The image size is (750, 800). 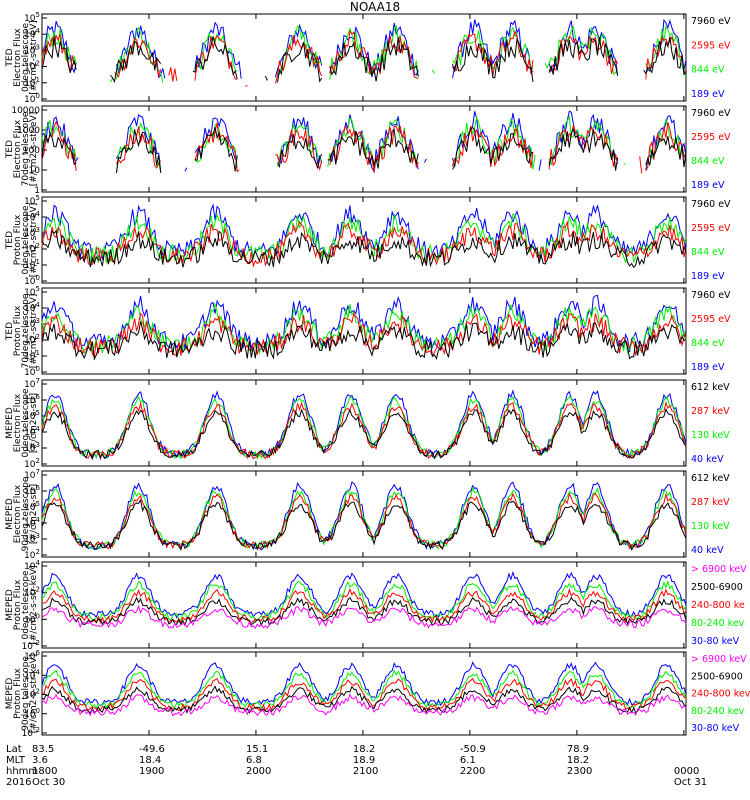 I want to click on panel-3-legend-1: 2595 eV, so click(x=711, y=228).